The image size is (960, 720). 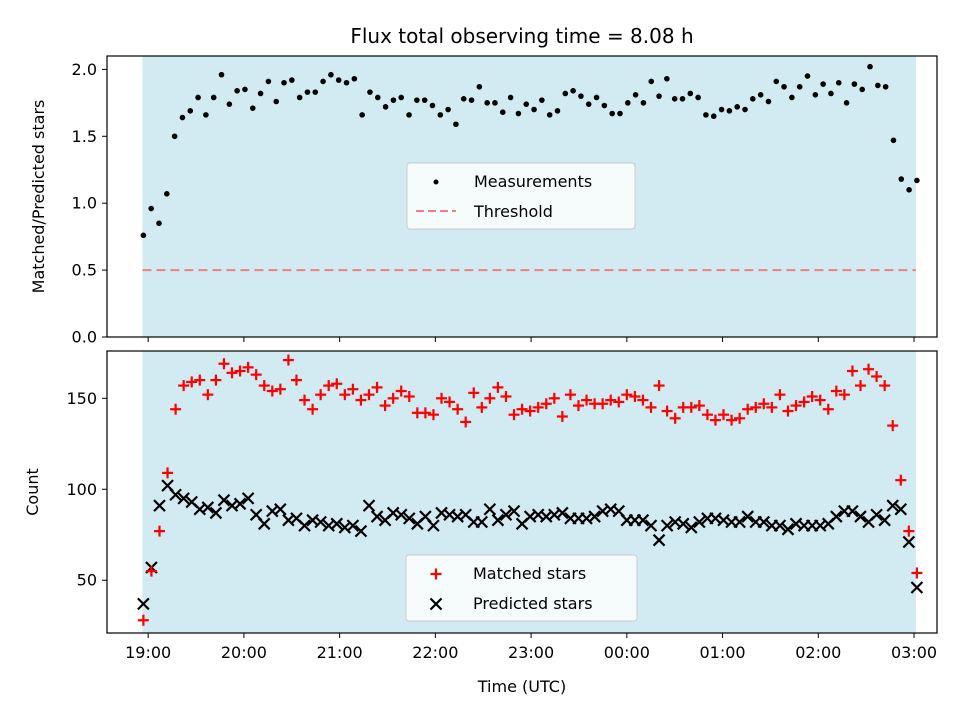 What do you see at coordinates (84, 203) in the screenshot?
I see `y-tick-label: 1.0` at bounding box center [84, 203].